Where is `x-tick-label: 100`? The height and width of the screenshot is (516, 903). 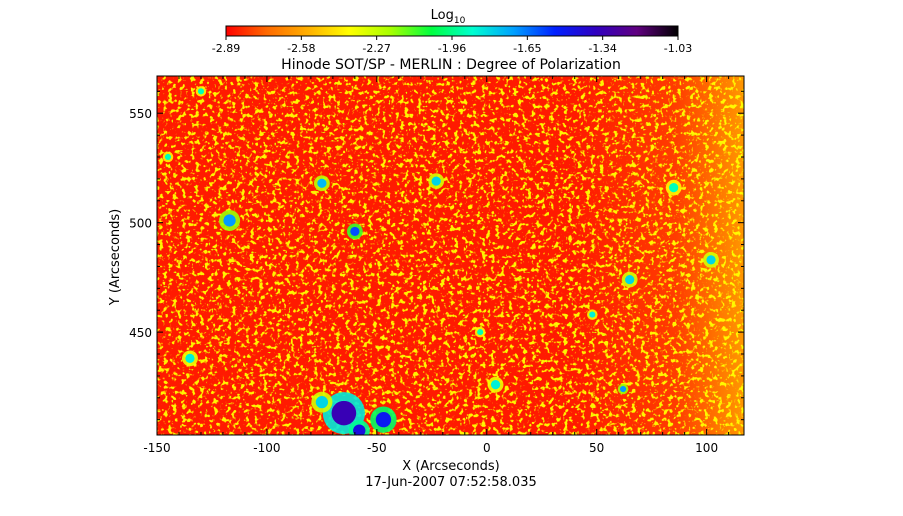 x-tick-label: 100 is located at coordinates (706, 448).